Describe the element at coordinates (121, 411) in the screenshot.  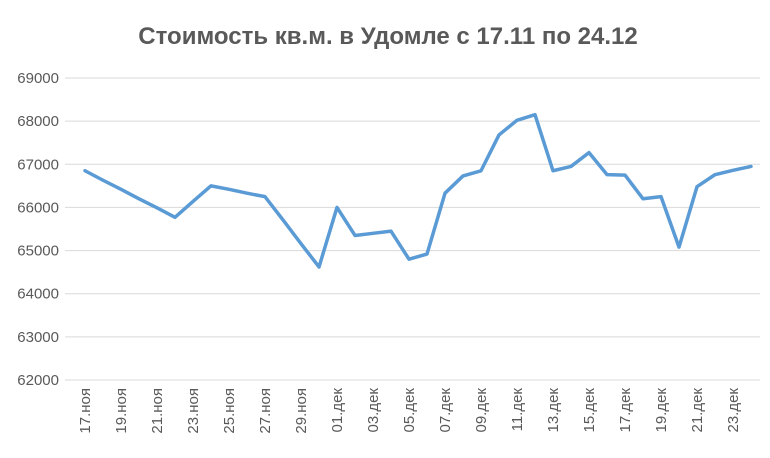
I see `x-tick-label: 19.ноя` at that location.